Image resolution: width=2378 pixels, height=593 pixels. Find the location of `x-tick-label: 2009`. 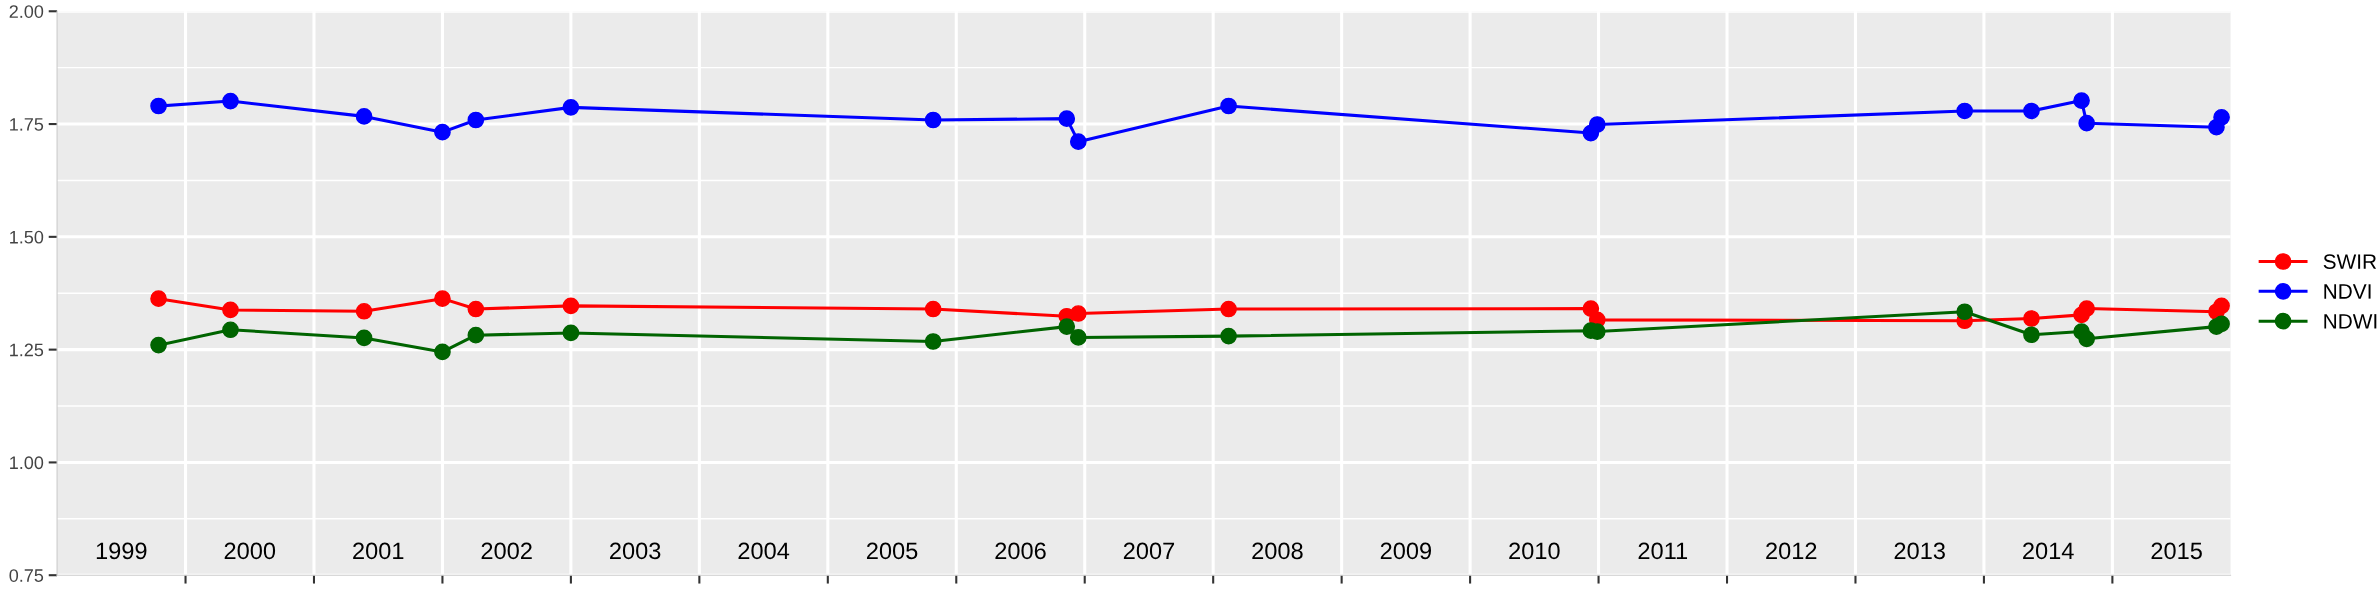

x-tick-label: 2009 is located at coordinates (1406, 551).